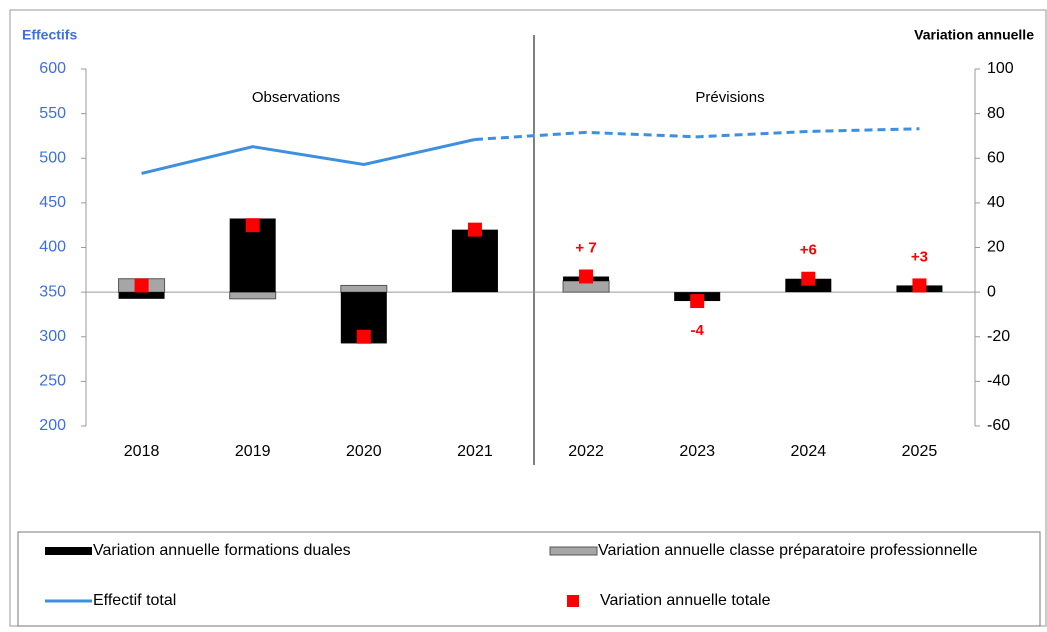  What do you see at coordinates (808, 250) in the screenshot?
I see `data-label: +6` at bounding box center [808, 250].